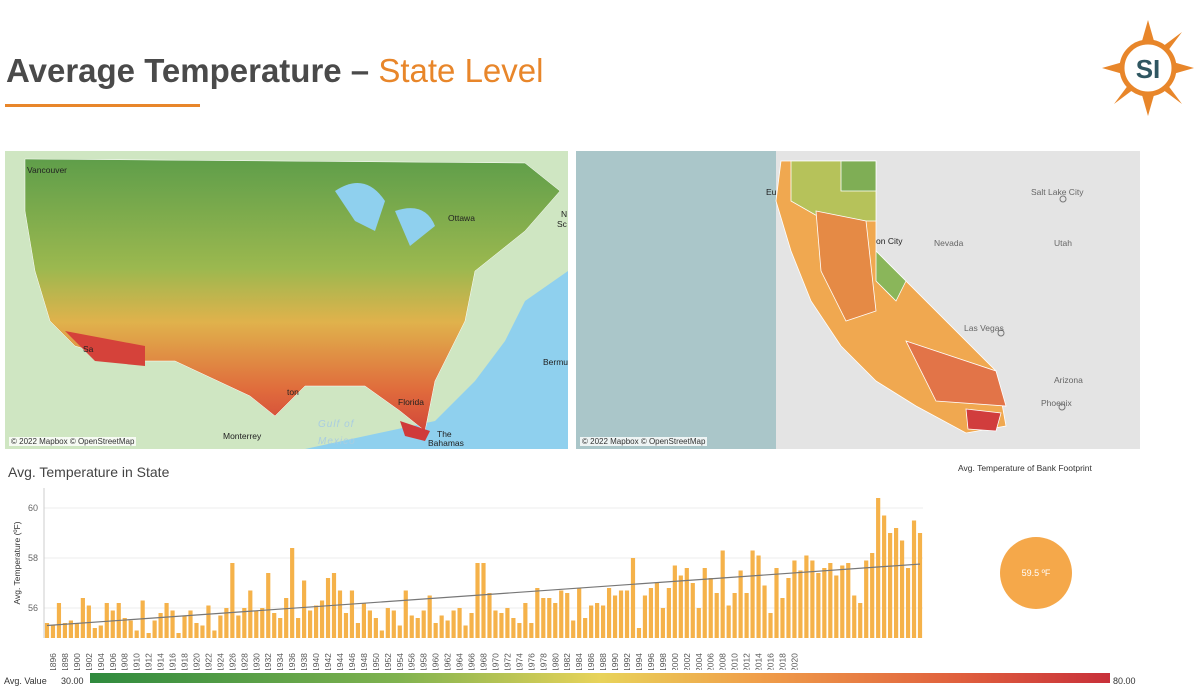  Describe the element at coordinates (460, 661) in the screenshot. I see `x-tick-label: 1964` at that location.